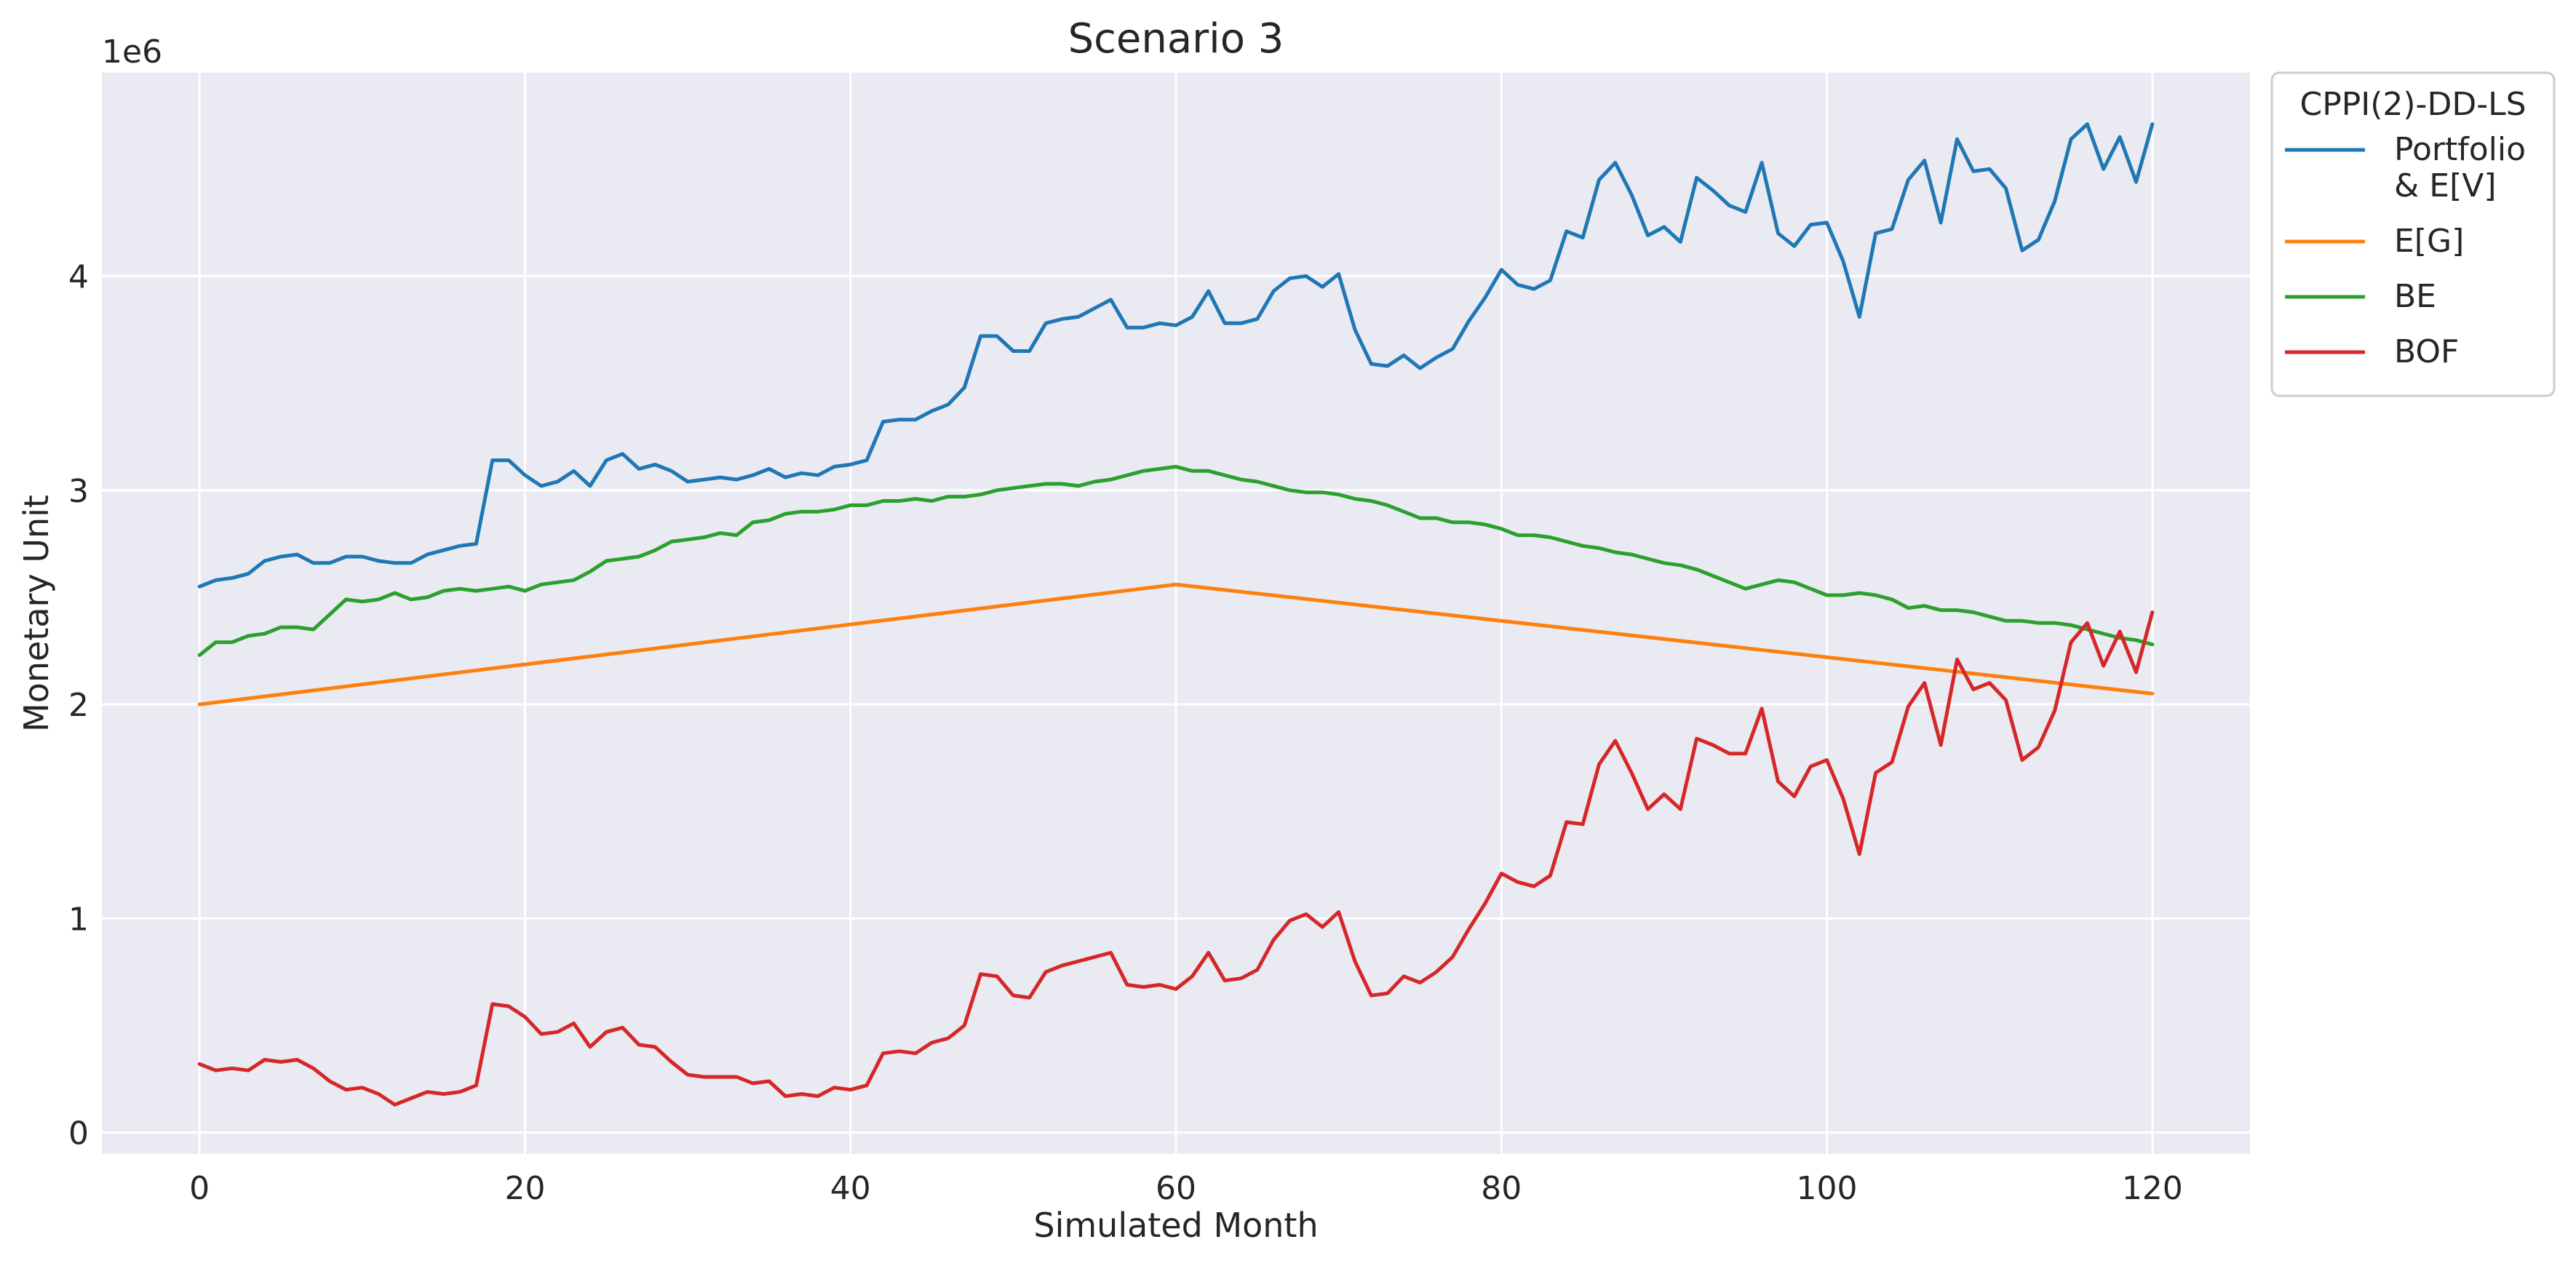  I want to click on y-axis-label: Monetary Unit, so click(36, 613).